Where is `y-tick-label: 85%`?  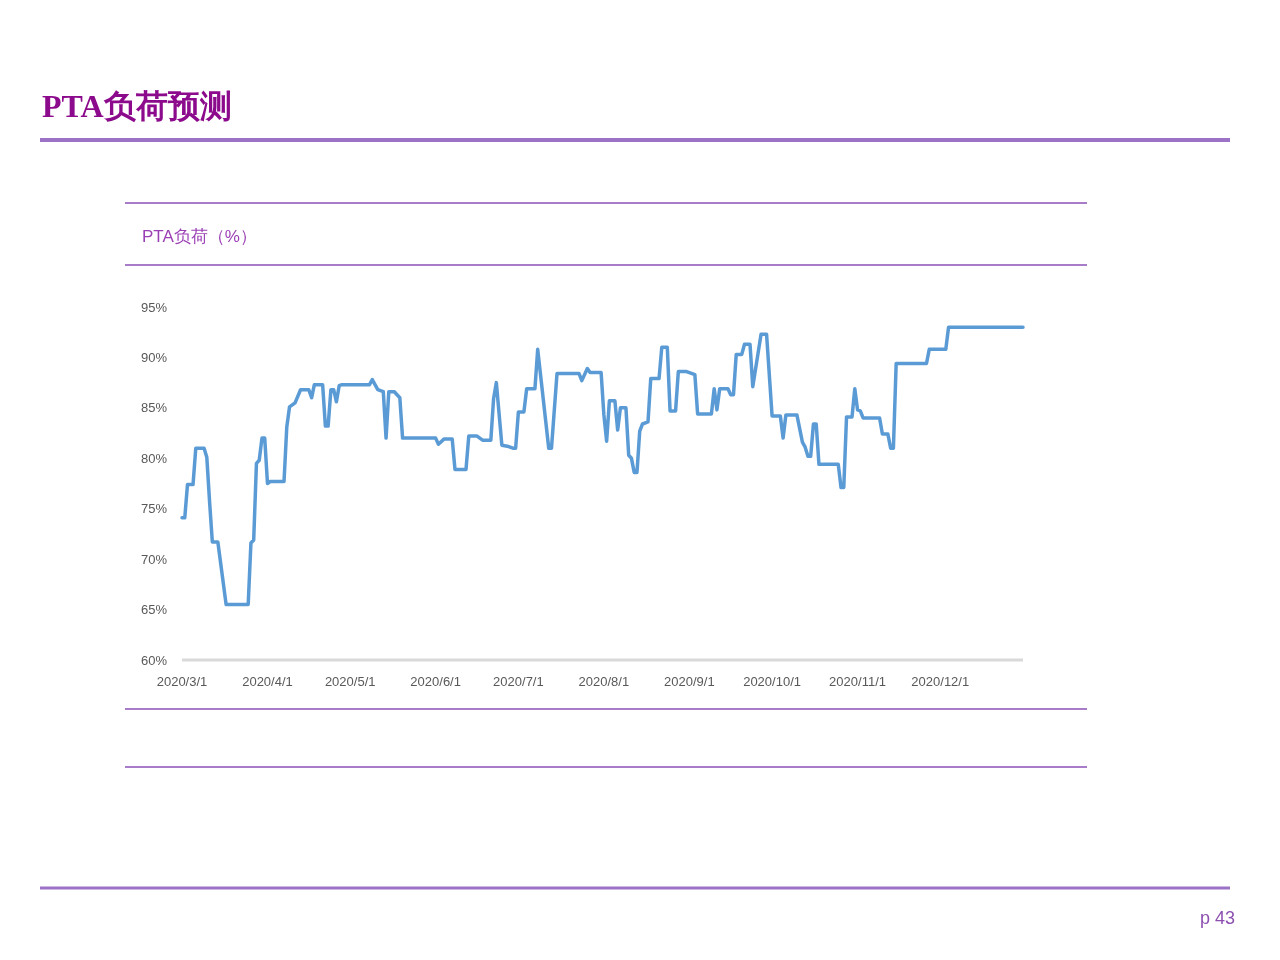
y-tick-label: 85% is located at coordinates (154, 408).